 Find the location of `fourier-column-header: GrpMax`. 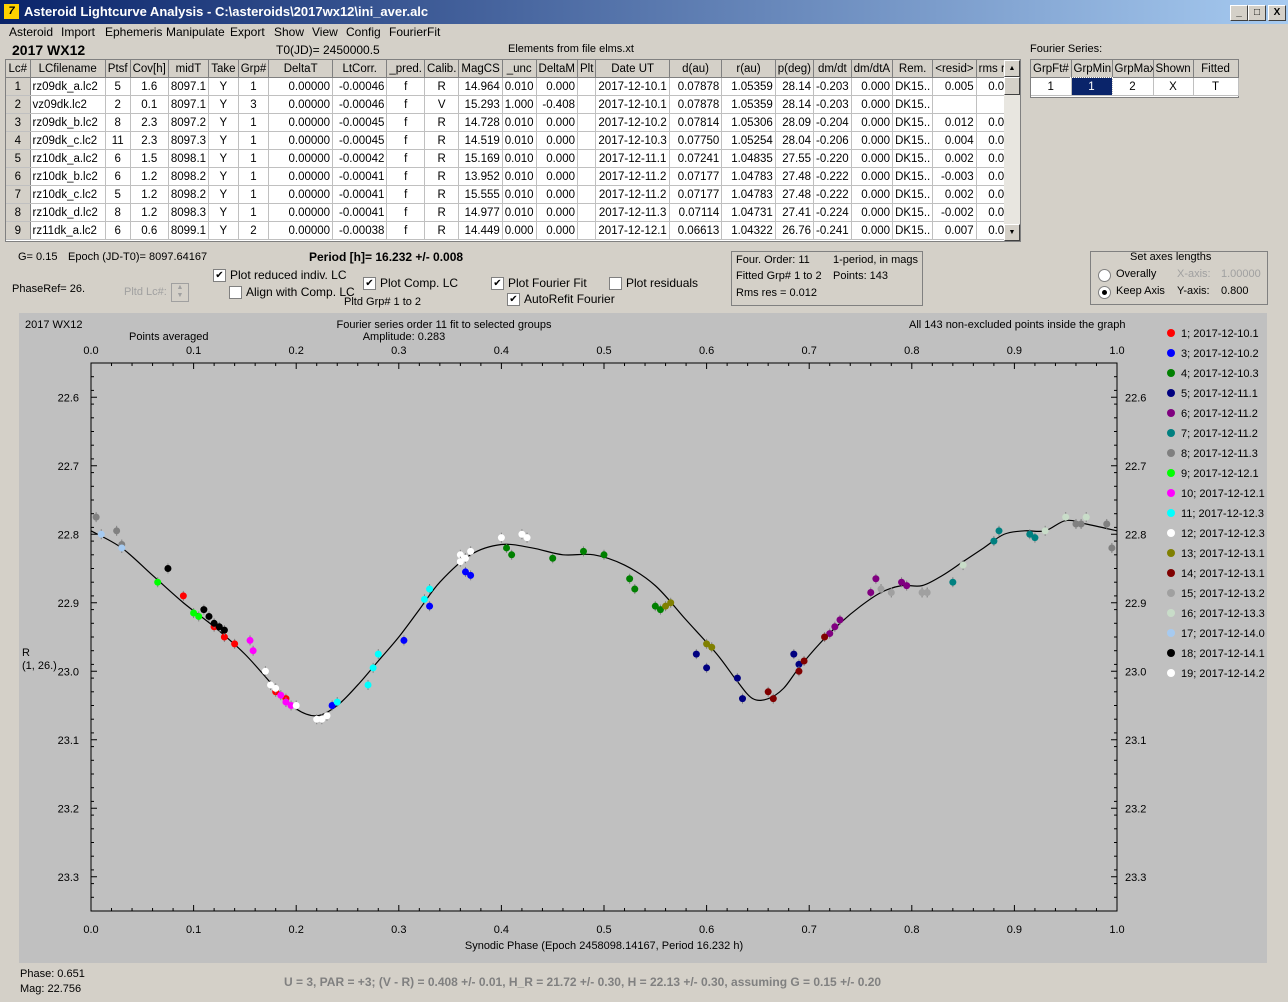

fourier-column-header: GrpMax is located at coordinates (1133, 69).